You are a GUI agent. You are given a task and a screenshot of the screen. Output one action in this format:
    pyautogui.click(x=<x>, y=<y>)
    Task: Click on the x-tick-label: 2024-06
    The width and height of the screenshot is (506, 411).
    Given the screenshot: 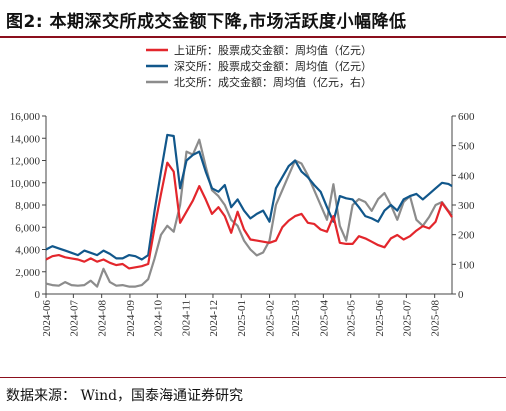 What is the action you would take?
    pyautogui.click(x=47, y=318)
    